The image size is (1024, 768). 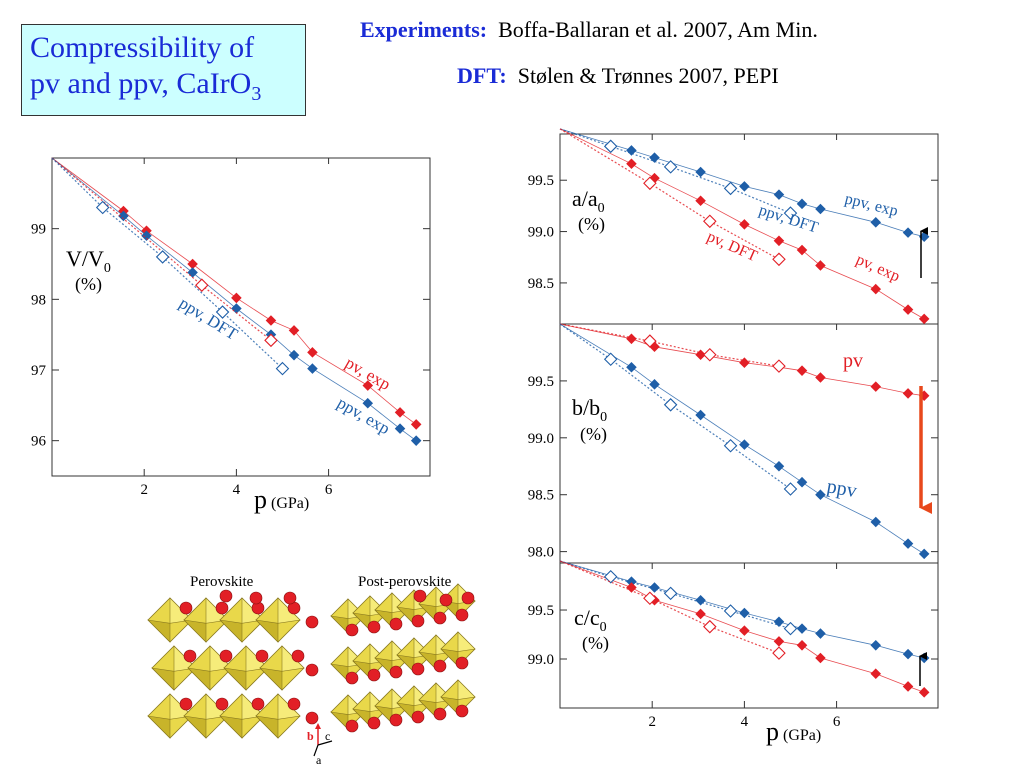 I want to click on volume-xtick-label: 2, so click(x=144, y=490).